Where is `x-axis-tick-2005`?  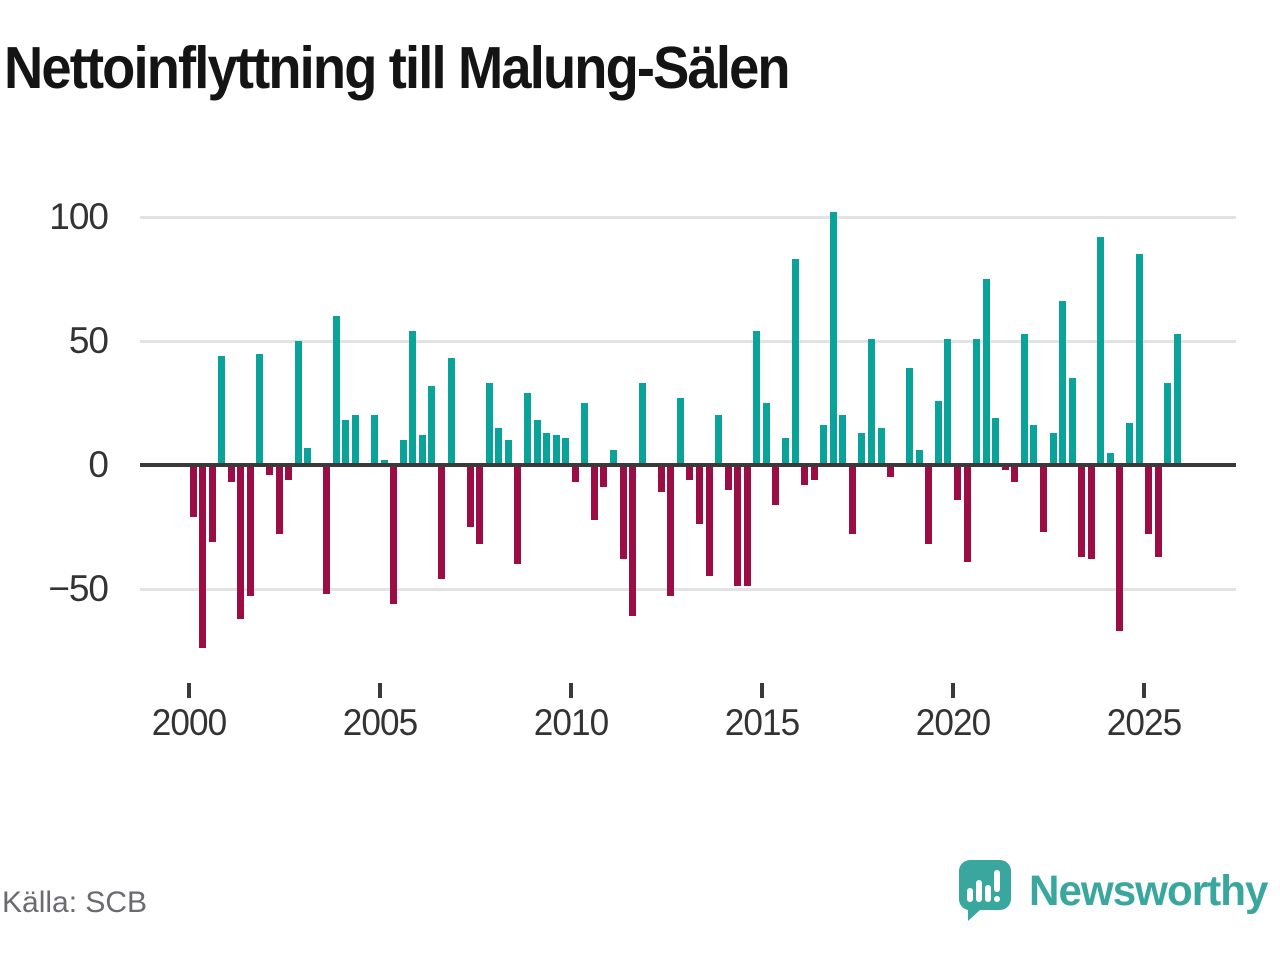 x-axis-tick-2005 is located at coordinates (379, 690).